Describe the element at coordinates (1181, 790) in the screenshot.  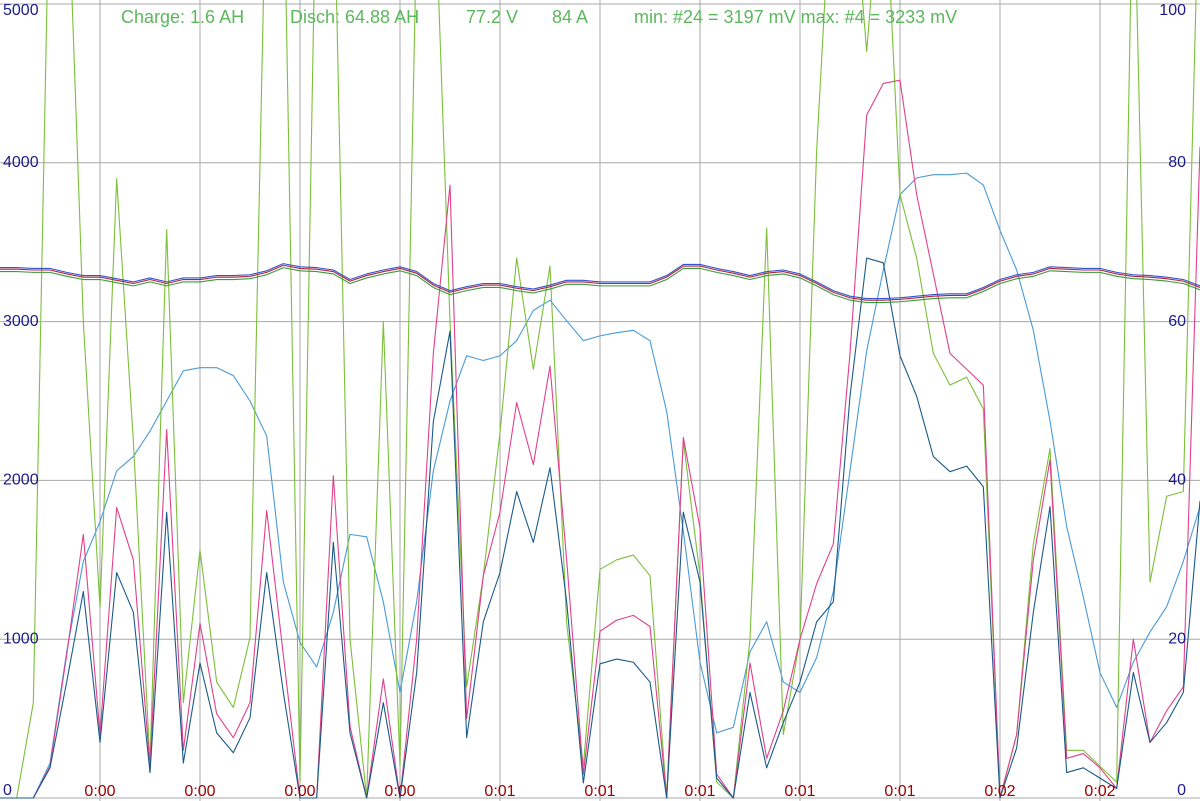
I see `y2-tick-label: 0` at that location.